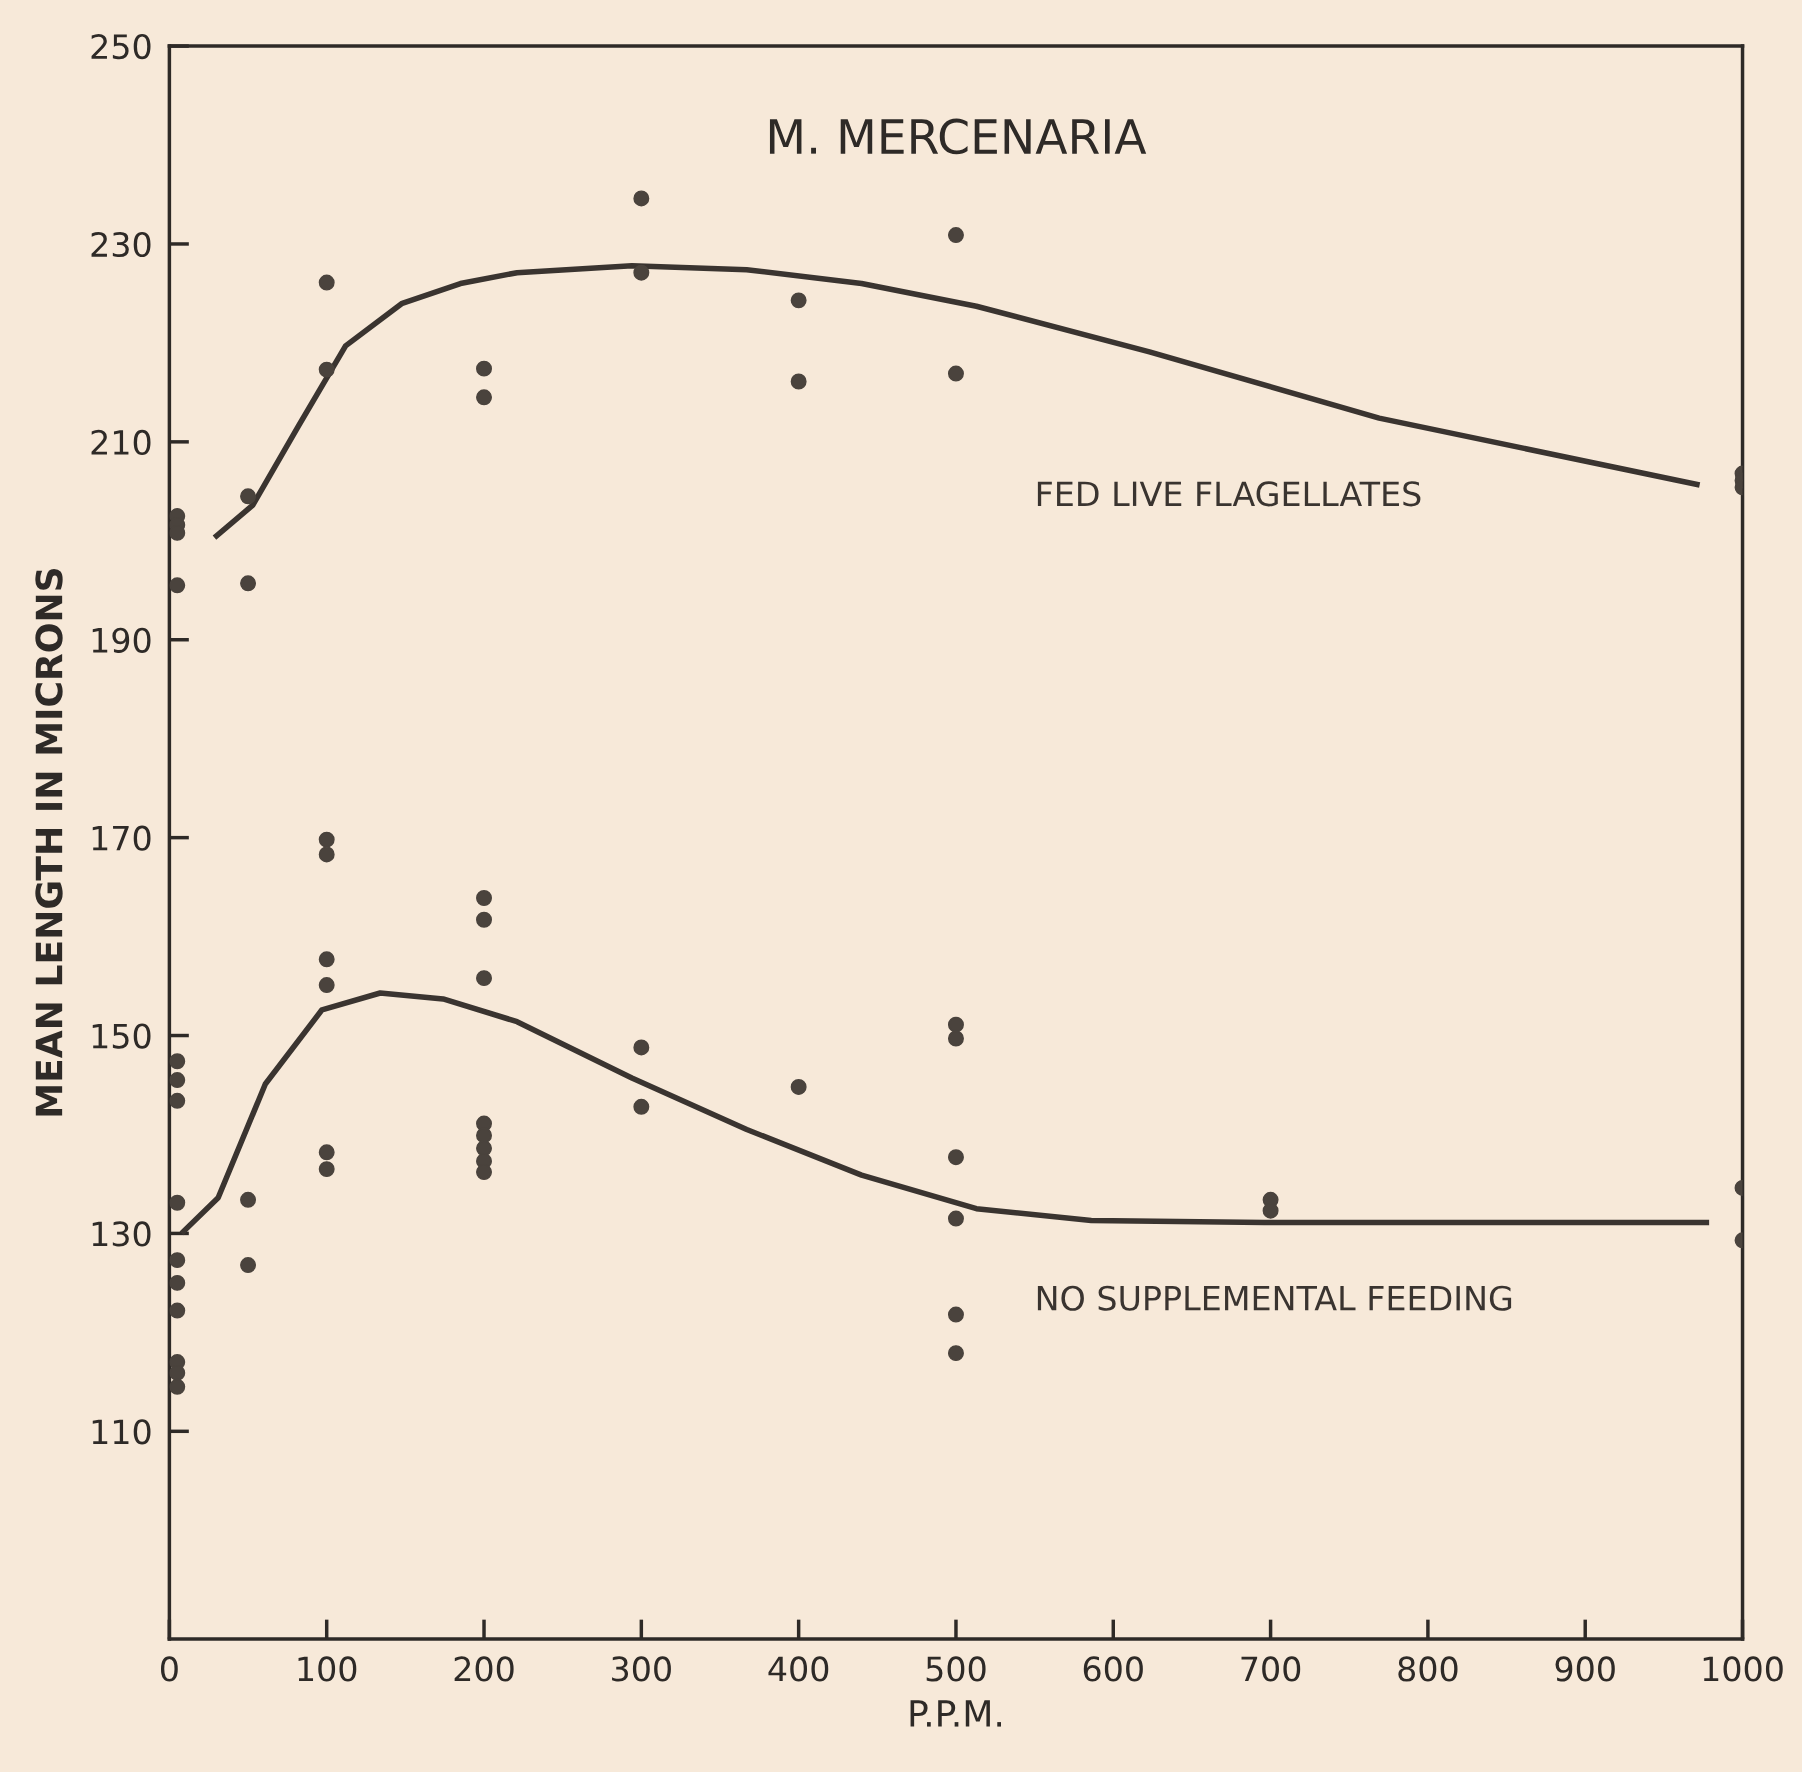 Image resolution: width=1802 pixels, height=1772 pixels. I want to click on y-tick-label: 130, so click(121, 1234).